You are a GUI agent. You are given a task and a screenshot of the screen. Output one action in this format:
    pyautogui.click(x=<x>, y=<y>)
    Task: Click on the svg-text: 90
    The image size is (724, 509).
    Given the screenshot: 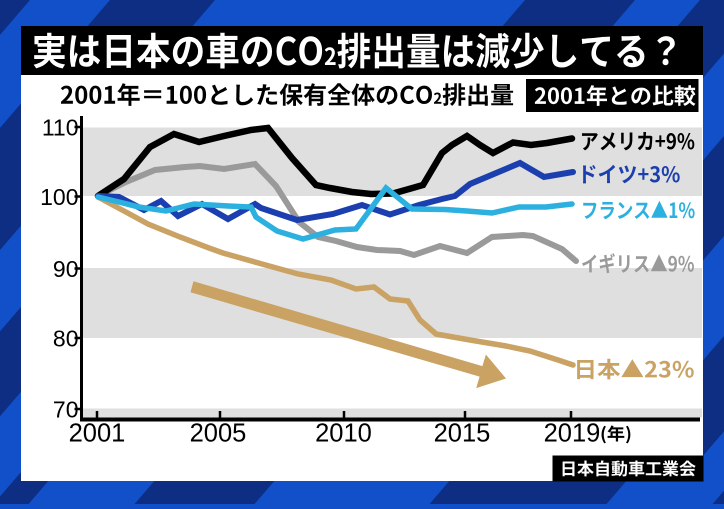 What is the action you would take?
    pyautogui.click(x=66, y=269)
    